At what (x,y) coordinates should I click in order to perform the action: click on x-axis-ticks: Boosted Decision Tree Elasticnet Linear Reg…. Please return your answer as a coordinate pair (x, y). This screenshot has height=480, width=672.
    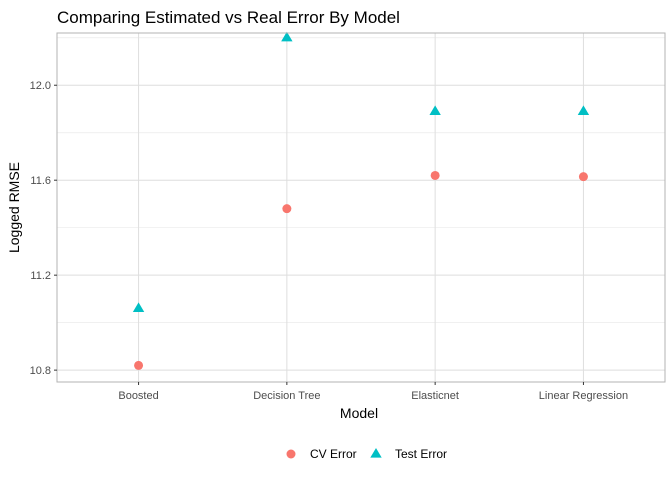
    Looking at the image, I should click on (373, 392).